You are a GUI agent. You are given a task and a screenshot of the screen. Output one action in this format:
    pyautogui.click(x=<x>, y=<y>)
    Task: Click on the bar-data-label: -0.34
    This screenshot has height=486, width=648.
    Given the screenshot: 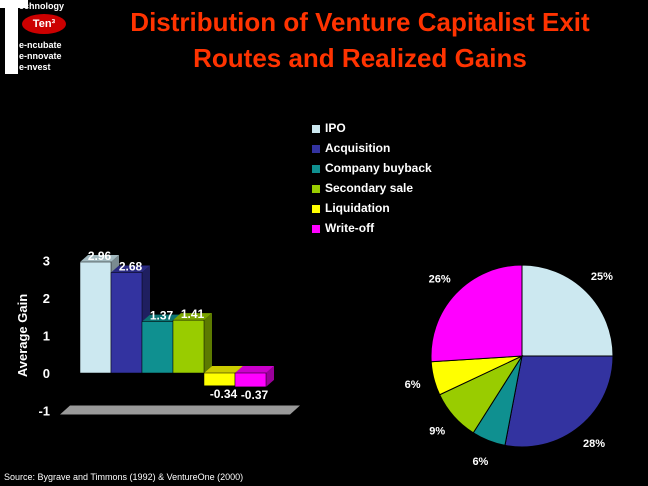 What is the action you would take?
    pyautogui.click(x=224, y=394)
    